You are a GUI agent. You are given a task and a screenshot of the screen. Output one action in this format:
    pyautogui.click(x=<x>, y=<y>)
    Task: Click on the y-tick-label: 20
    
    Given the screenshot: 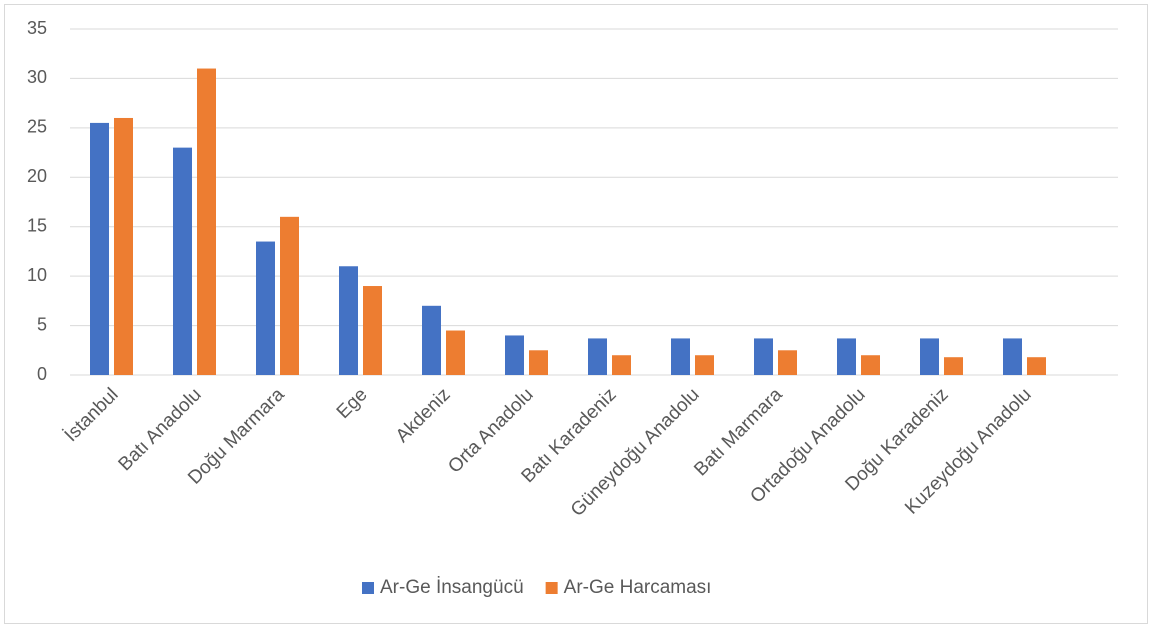 What is the action you would take?
    pyautogui.click(x=37, y=176)
    